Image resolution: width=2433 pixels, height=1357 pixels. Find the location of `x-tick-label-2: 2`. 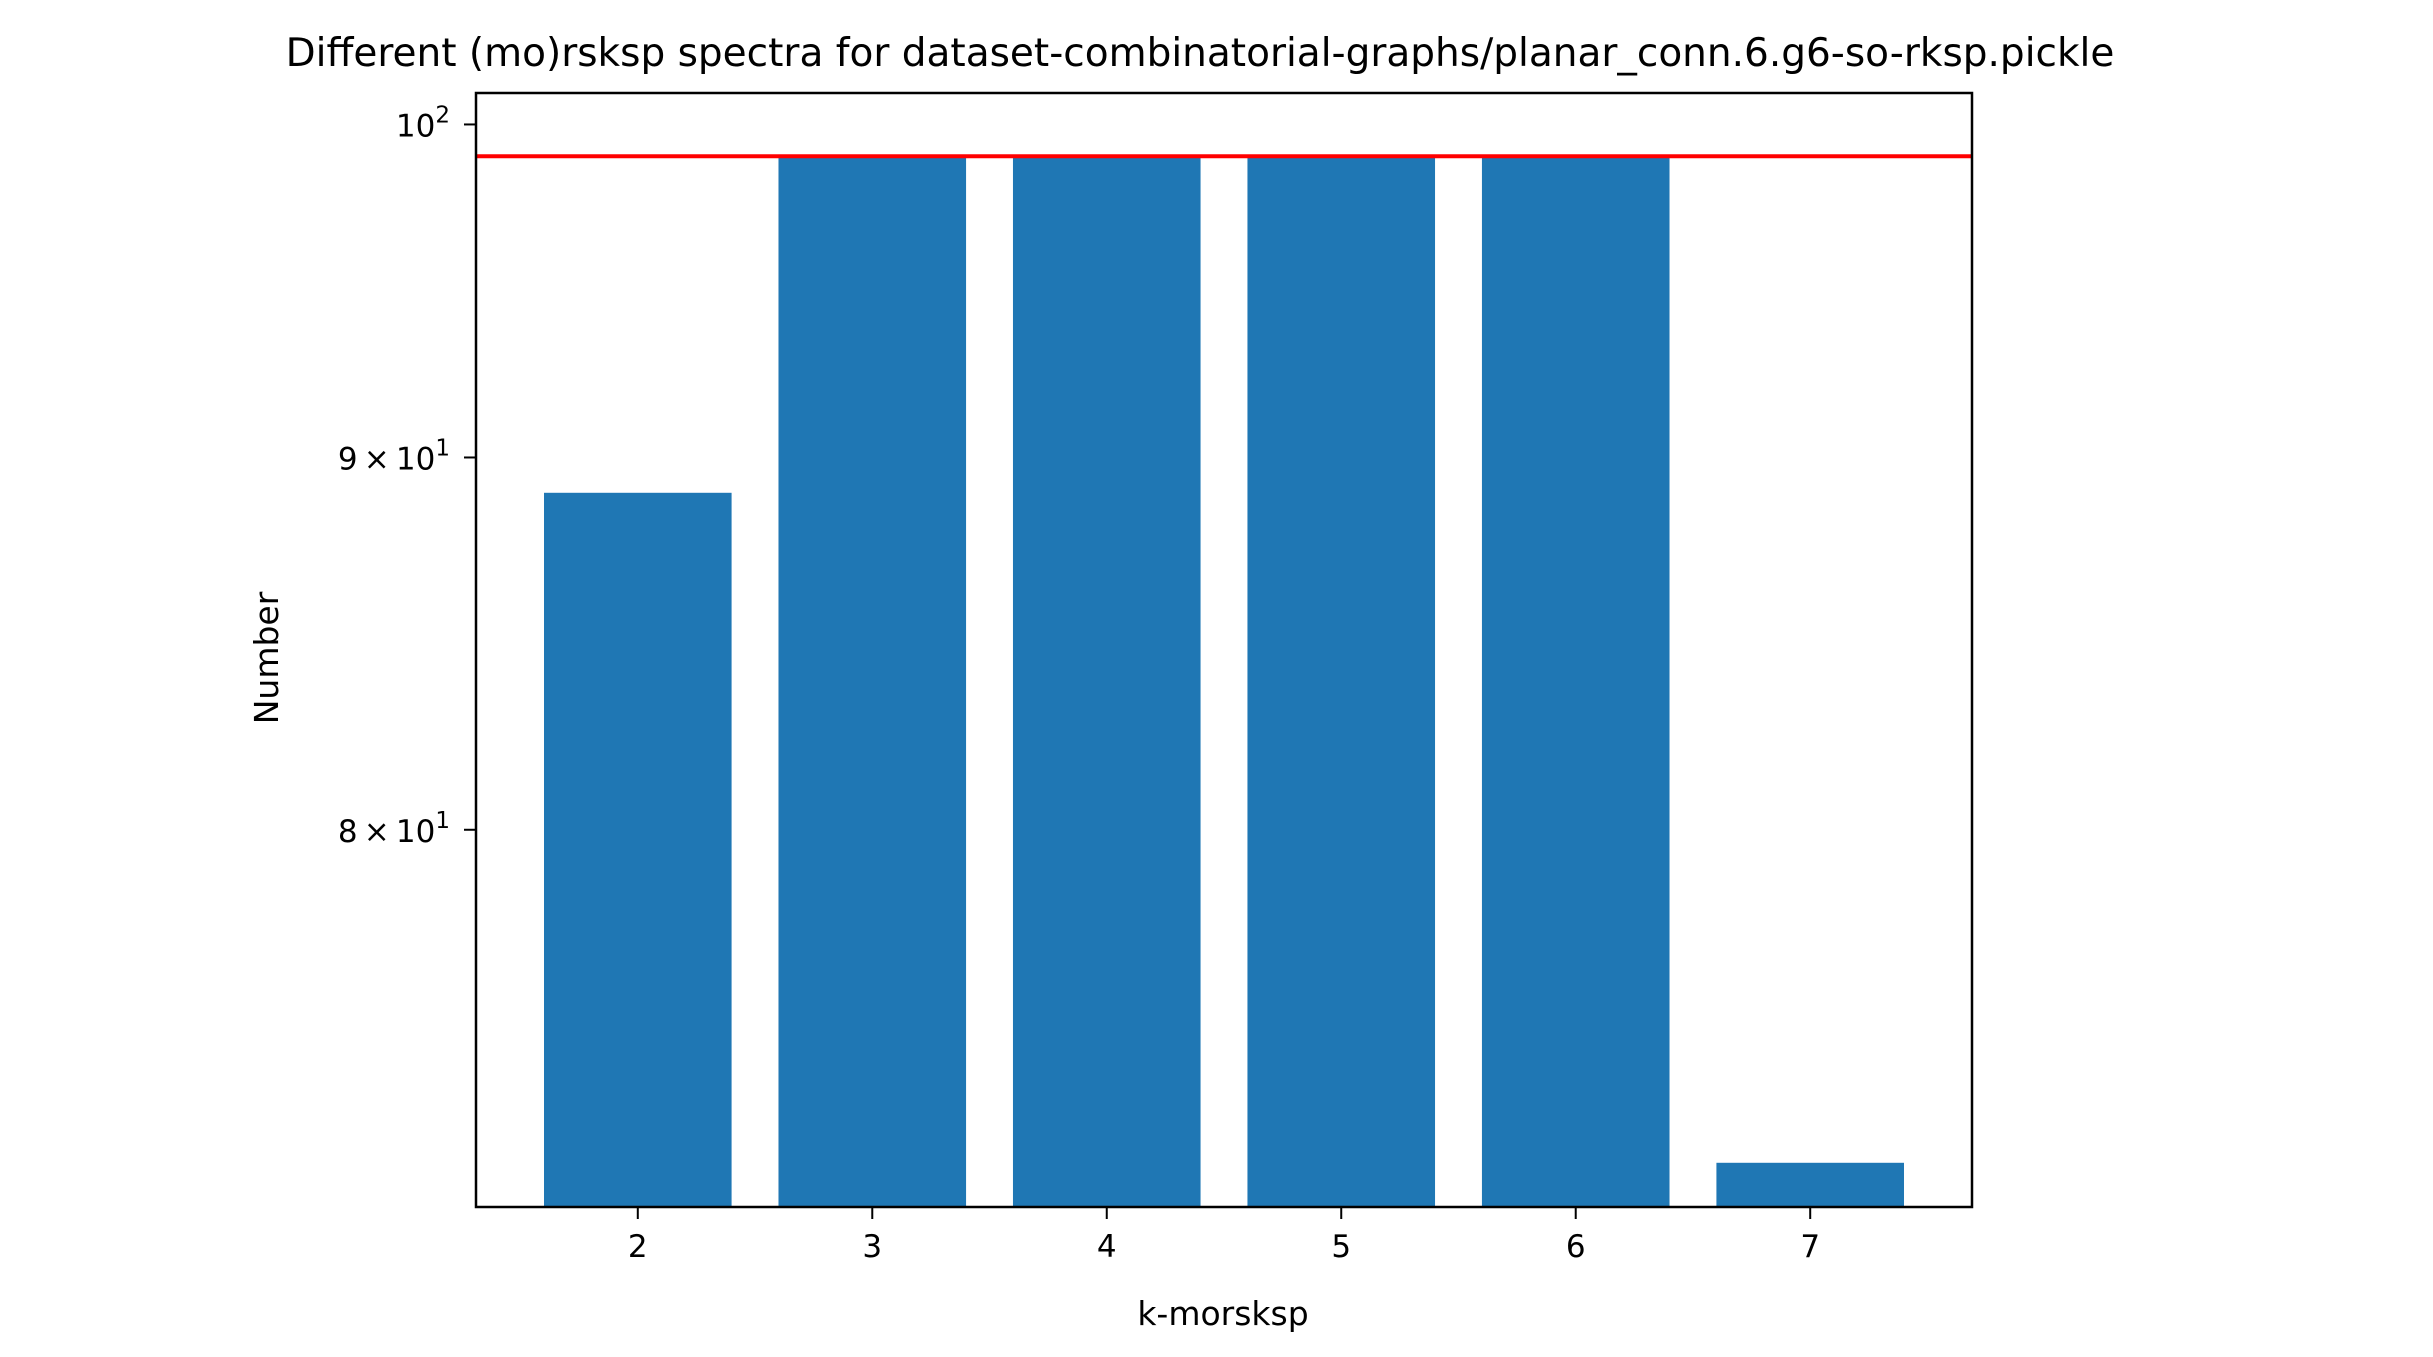

x-tick-label-2: 2 is located at coordinates (638, 1247).